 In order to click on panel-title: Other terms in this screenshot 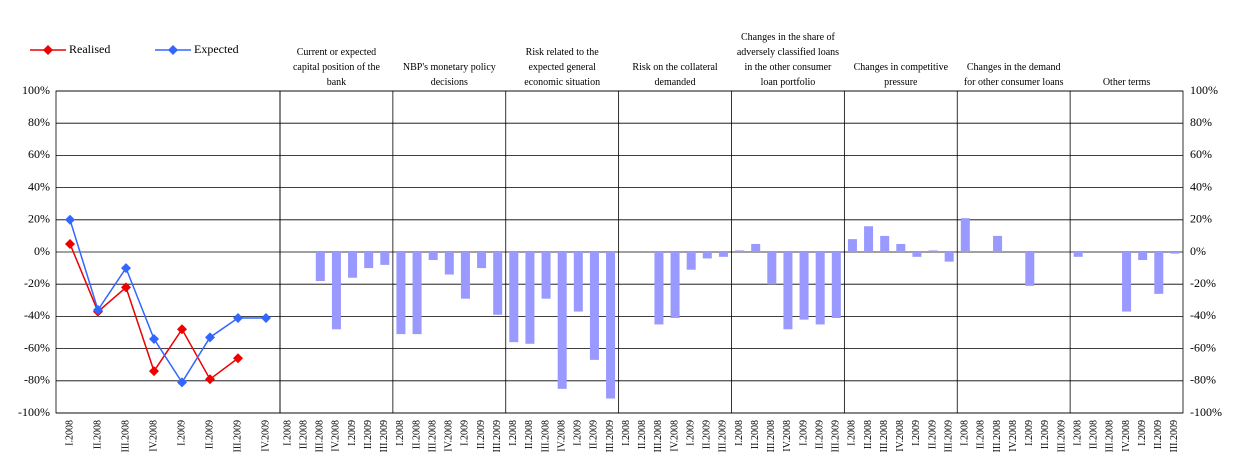, I will do `click(1126, 82)`.